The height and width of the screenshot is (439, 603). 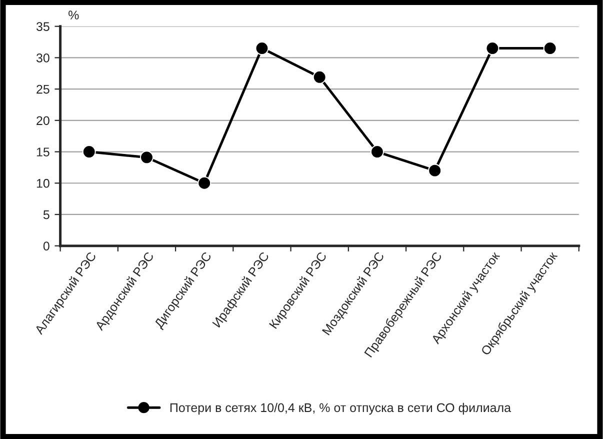 What do you see at coordinates (43, 121) in the screenshot?
I see `y-tick-label: 20` at bounding box center [43, 121].